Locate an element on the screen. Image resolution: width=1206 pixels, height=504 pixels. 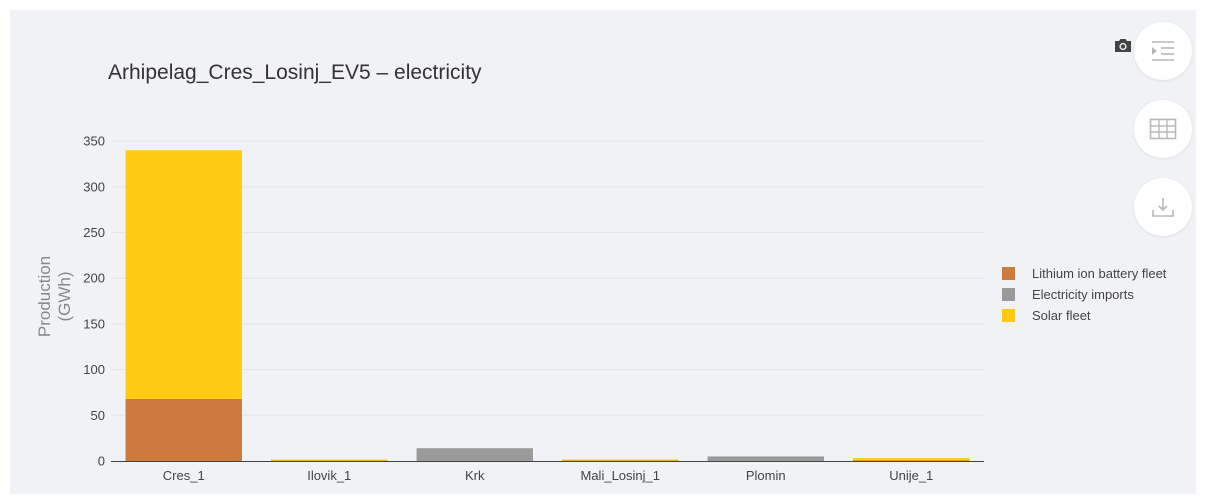
chart-title: Arhipelag_Cres_Losinj_EV5 – electricity is located at coordinates (295, 72).